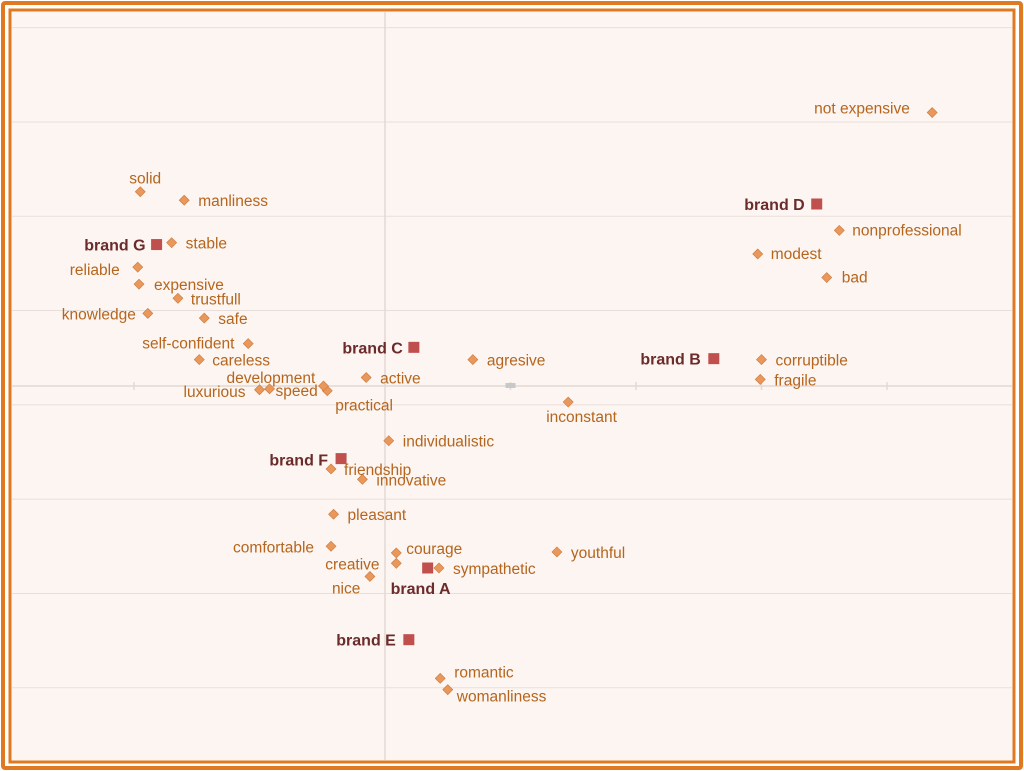 Image resolution: width=1024 pixels, height=771 pixels. What do you see at coordinates (273, 547) in the screenshot?
I see `point-label-comfortable: comfortable` at bounding box center [273, 547].